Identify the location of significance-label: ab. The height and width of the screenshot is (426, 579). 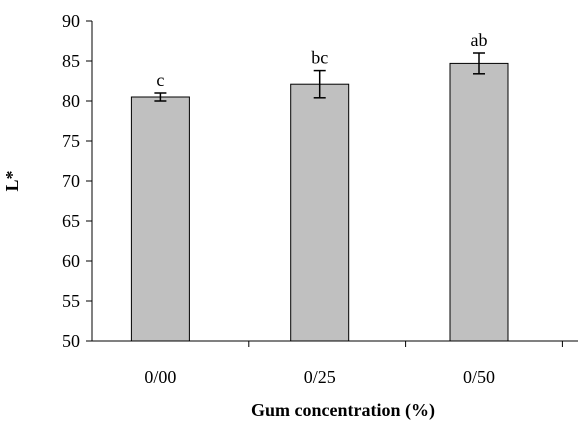
(479, 40).